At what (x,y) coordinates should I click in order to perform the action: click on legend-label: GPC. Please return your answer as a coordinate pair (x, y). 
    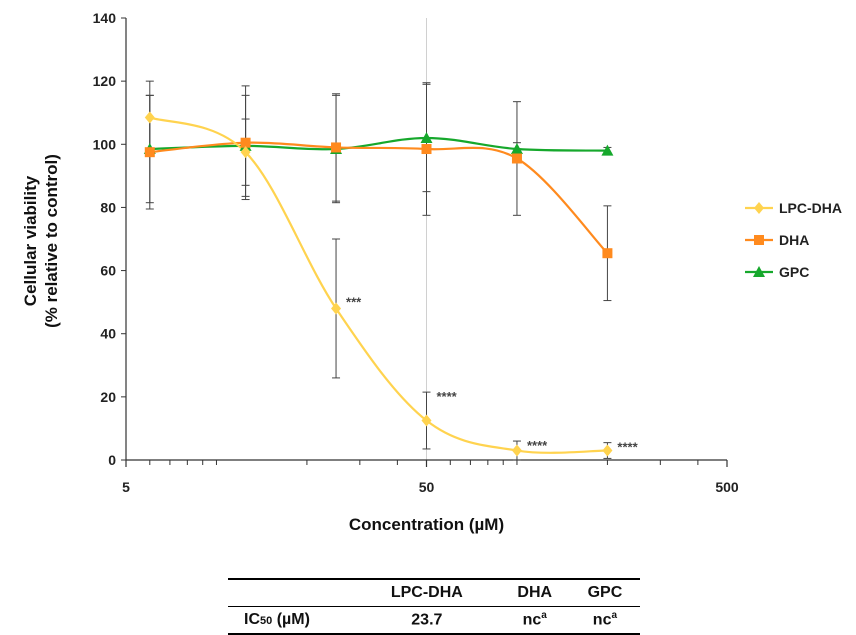
    Looking at the image, I should click on (794, 272).